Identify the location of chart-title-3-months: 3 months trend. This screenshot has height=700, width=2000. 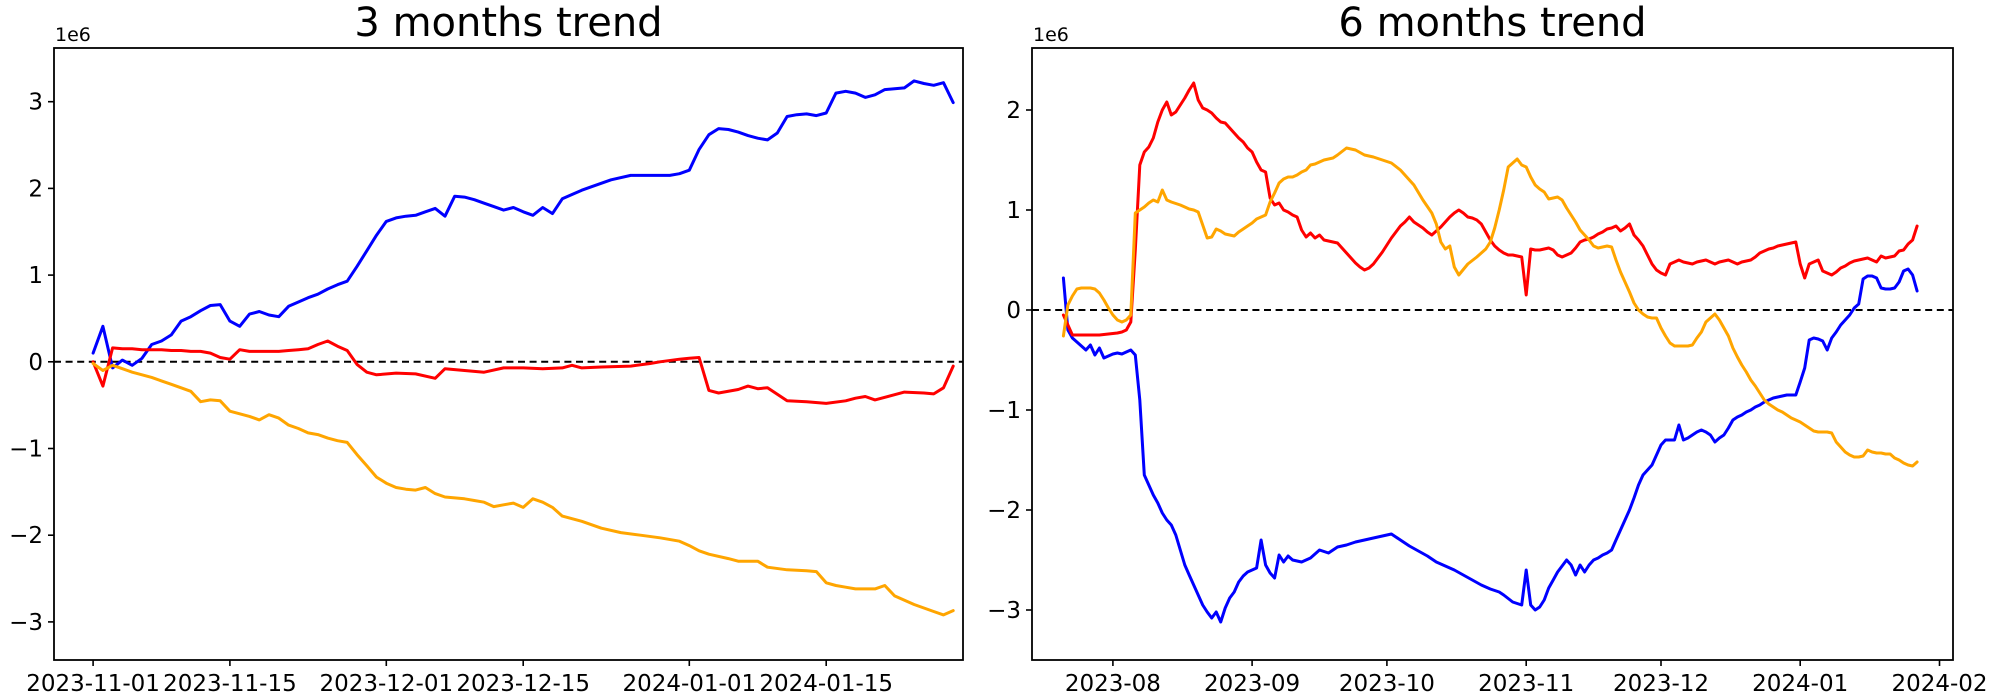
(508, 23).